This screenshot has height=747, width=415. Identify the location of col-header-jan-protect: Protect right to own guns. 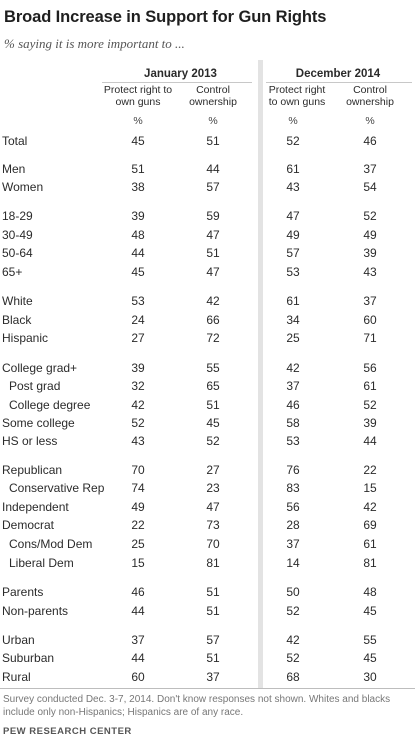
(138, 96).